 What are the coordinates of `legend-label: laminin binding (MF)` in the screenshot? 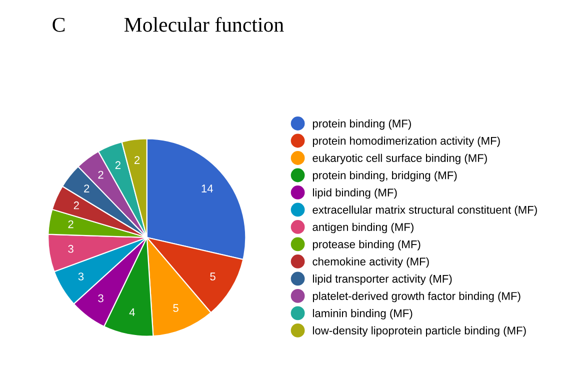 It's located at (362, 314).